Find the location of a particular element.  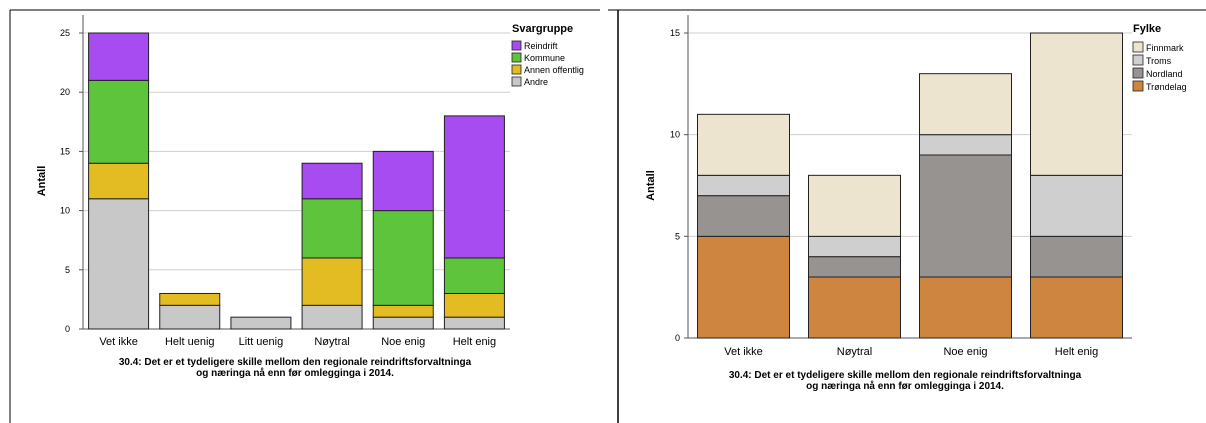

legend-label: Finnmark is located at coordinates (1165, 48).